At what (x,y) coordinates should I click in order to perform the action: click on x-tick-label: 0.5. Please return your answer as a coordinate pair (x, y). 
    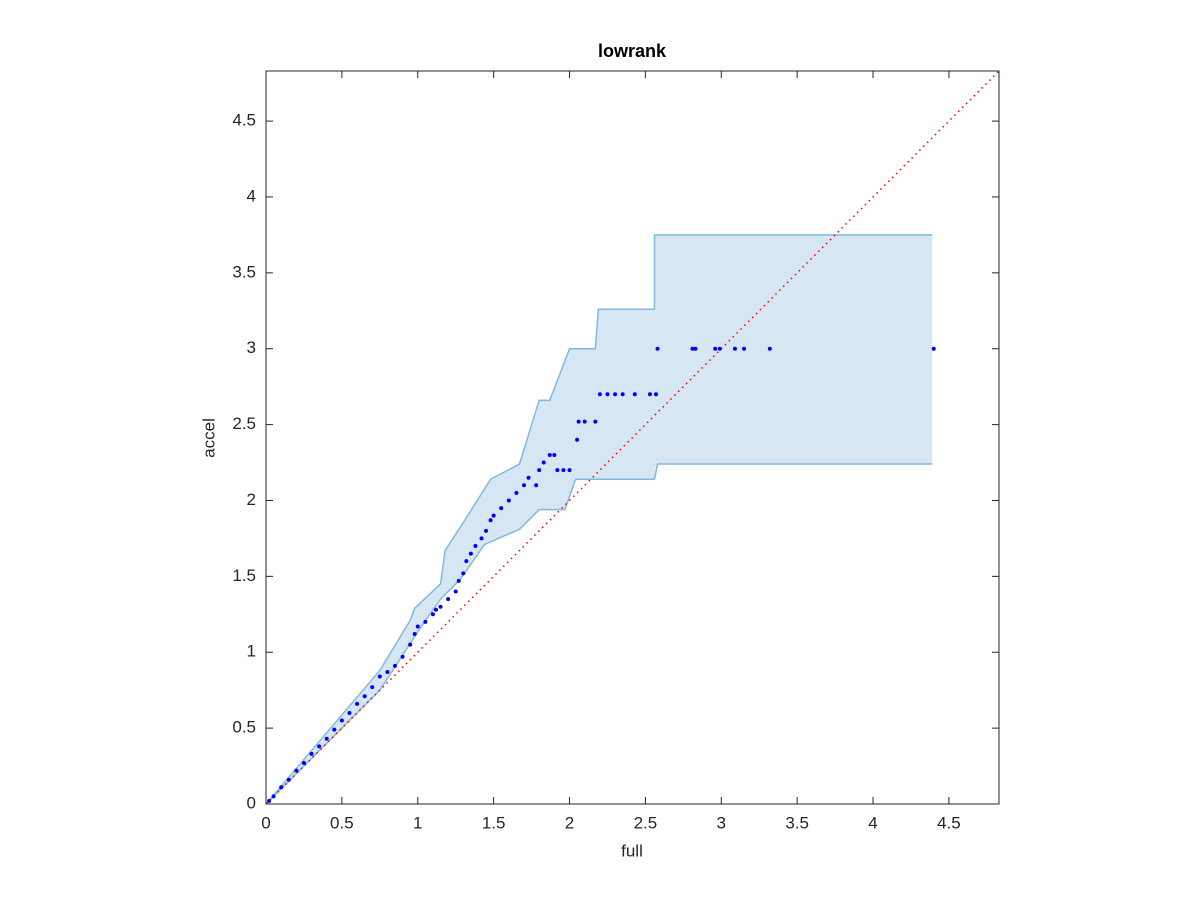
    Looking at the image, I should click on (342, 822).